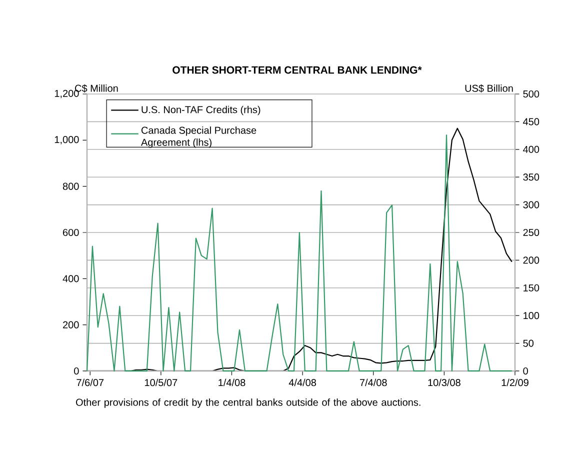 The height and width of the screenshot is (450, 587). I want to click on y-tick-label: 400, so click(70, 278).